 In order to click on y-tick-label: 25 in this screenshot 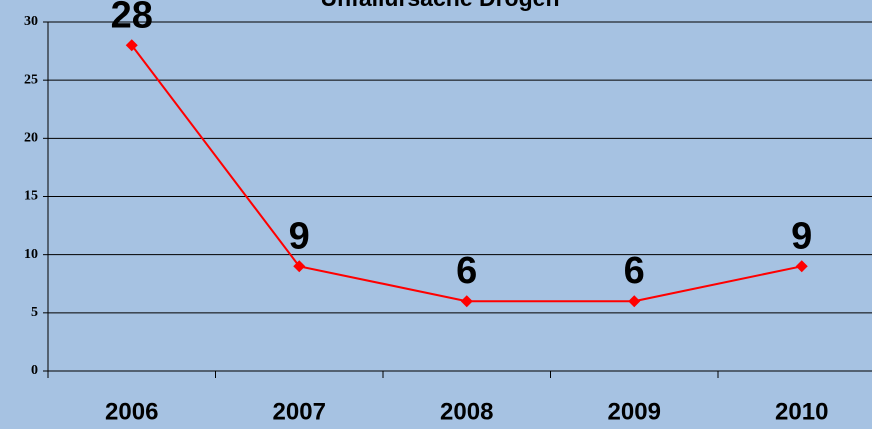, I will do `click(31, 79)`.